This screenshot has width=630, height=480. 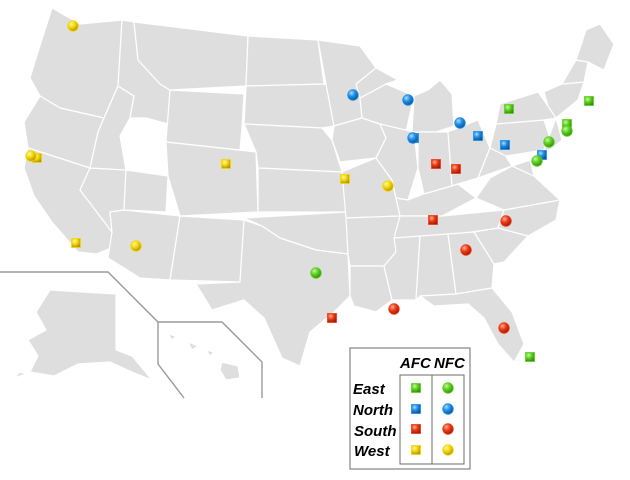 What do you see at coordinates (375, 431) in the screenshot?
I see `legend-label-south: South` at bounding box center [375, 431].